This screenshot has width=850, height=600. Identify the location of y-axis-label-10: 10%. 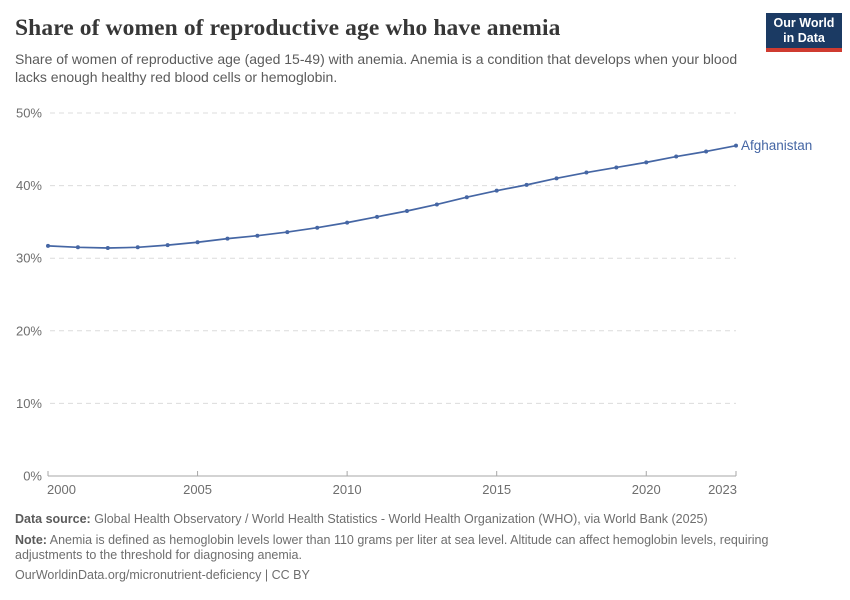
(29, 403).